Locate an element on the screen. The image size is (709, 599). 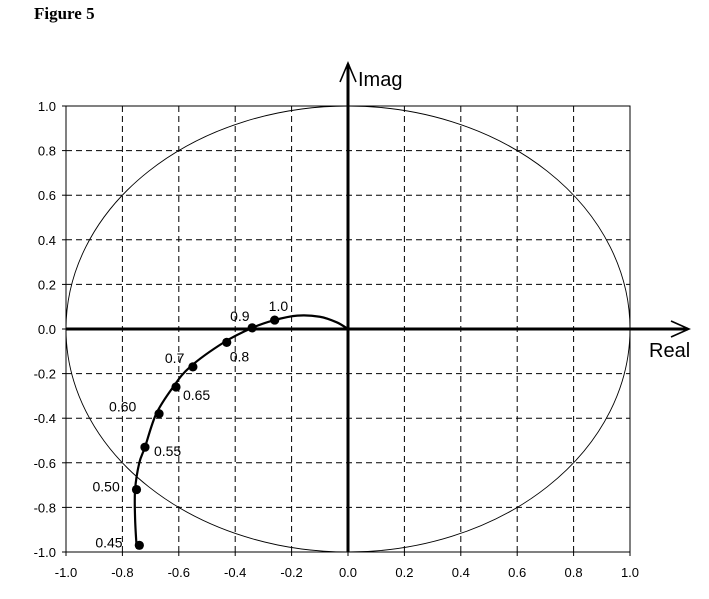
x-tick-label: 0.8 is located at coordinates (574, 572).